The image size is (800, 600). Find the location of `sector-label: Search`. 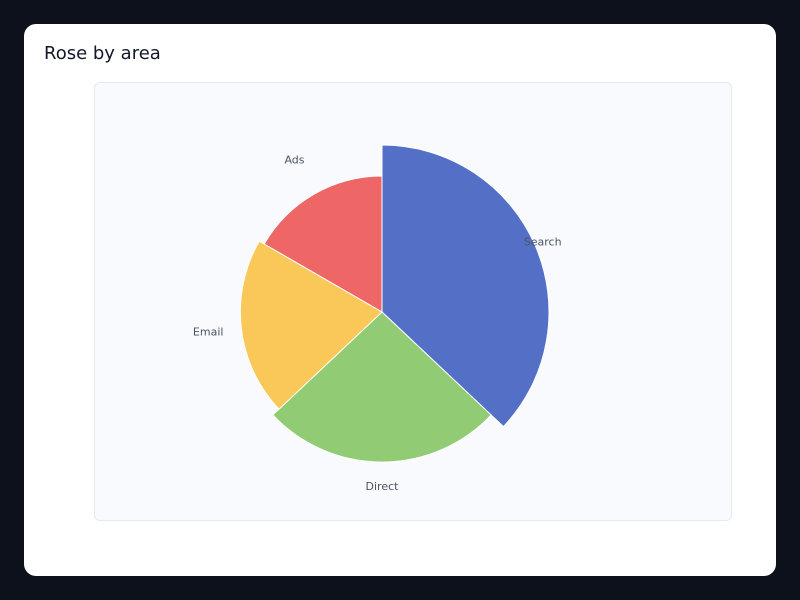

sector-label: Search is located at coordinates (543, 242).